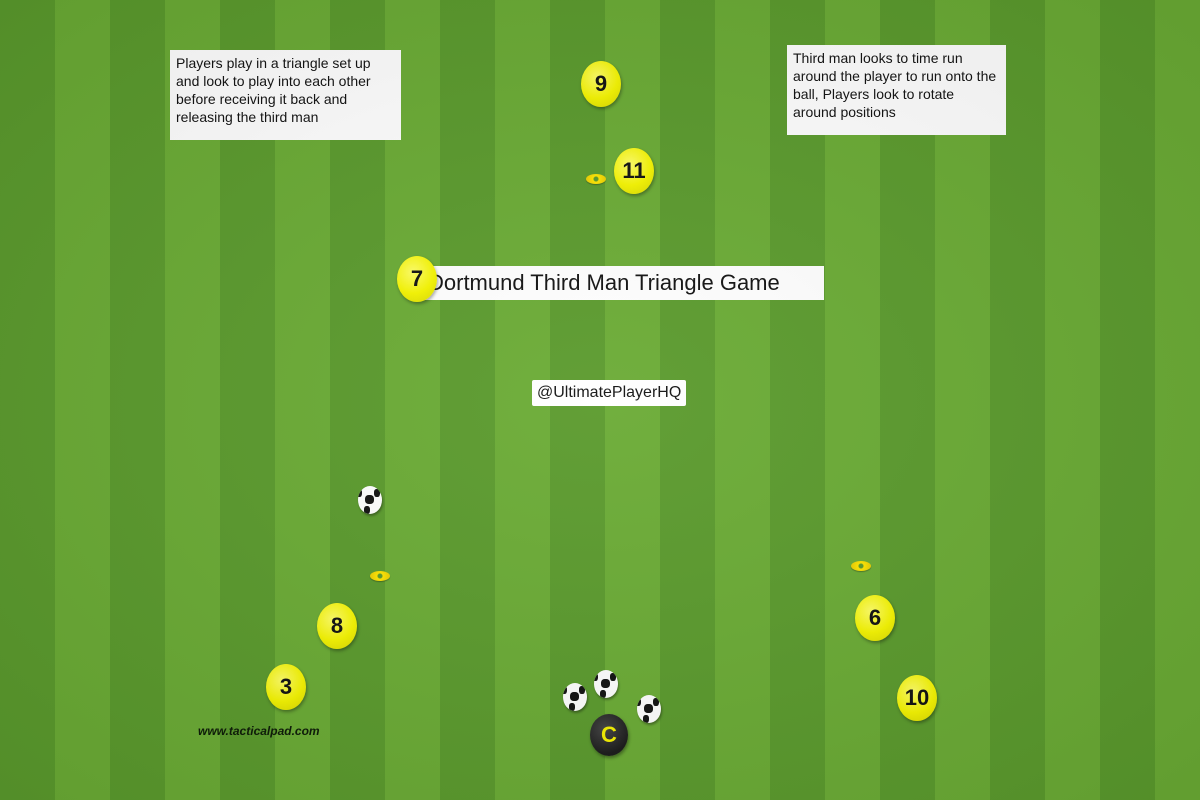 The width and height of the screenshot is (1200, 800). What do you see at coordinates (596, 179) in the screenshot?
I see `cone-marker-top` at bounding box center [596, 179].